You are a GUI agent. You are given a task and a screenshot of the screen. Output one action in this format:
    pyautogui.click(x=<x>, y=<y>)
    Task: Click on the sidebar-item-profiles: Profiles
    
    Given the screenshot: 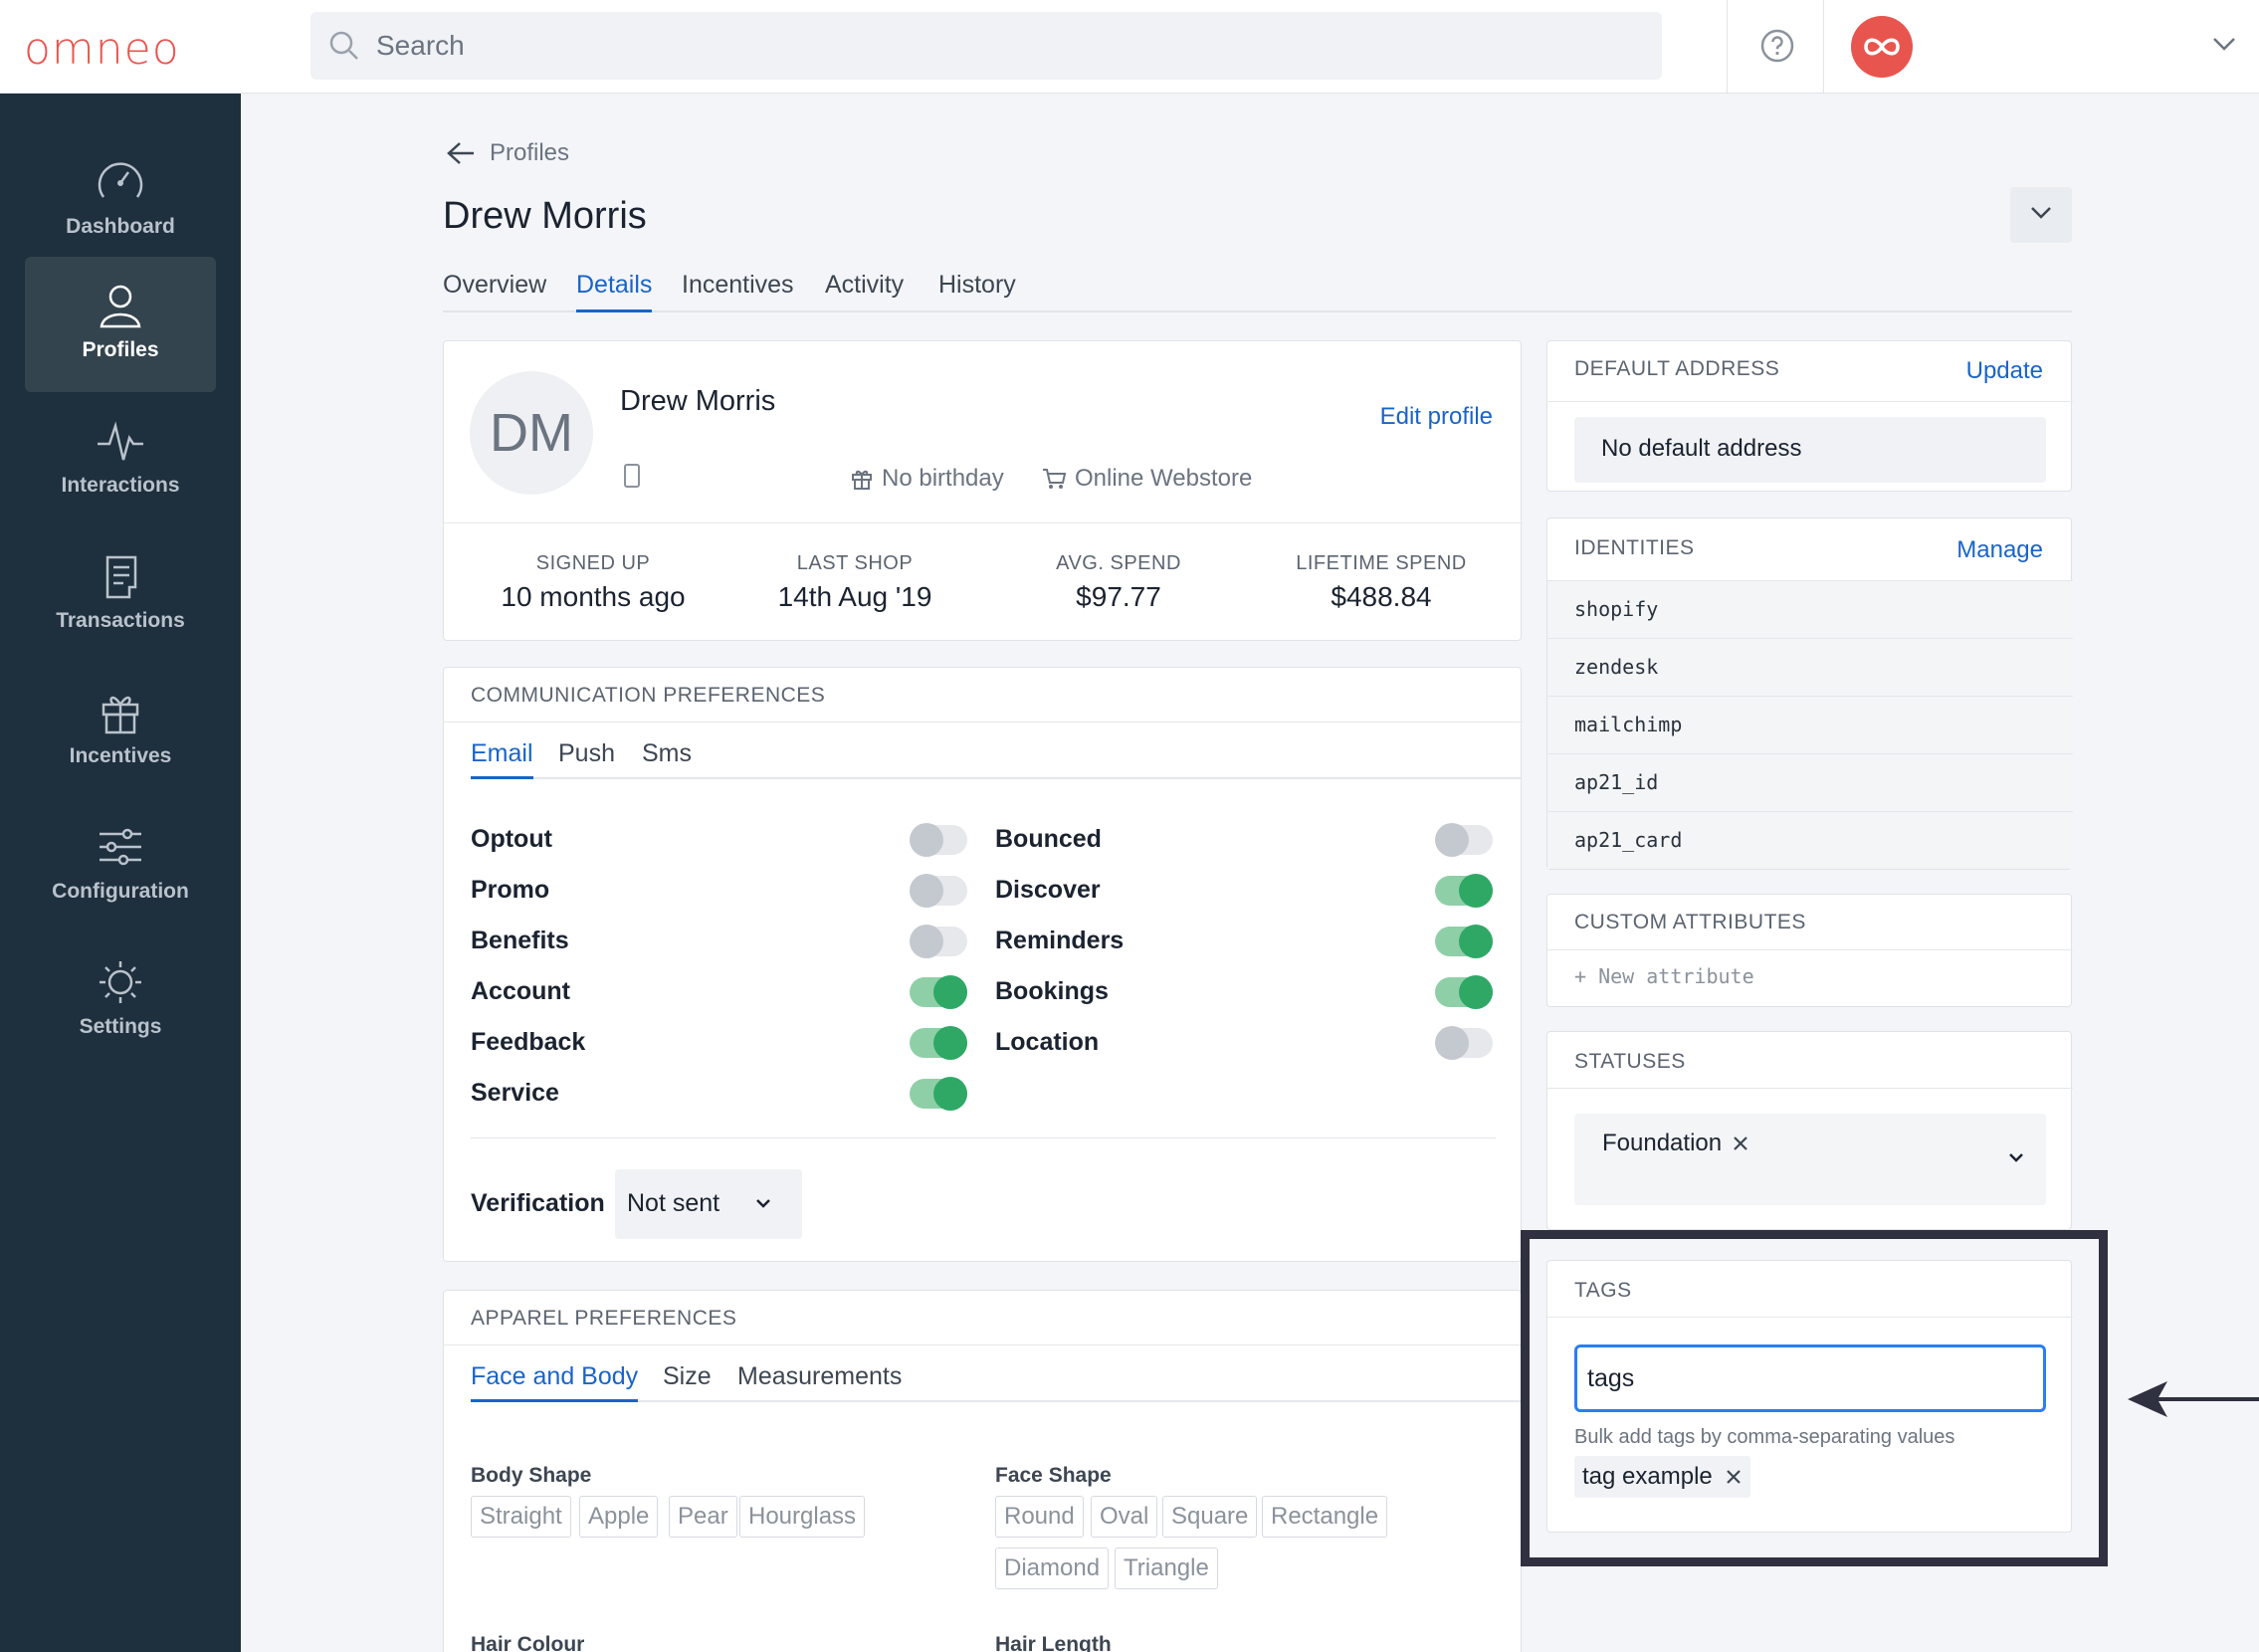 What is the action you would take?
    pyautogui.click(x=120, y=324)
    